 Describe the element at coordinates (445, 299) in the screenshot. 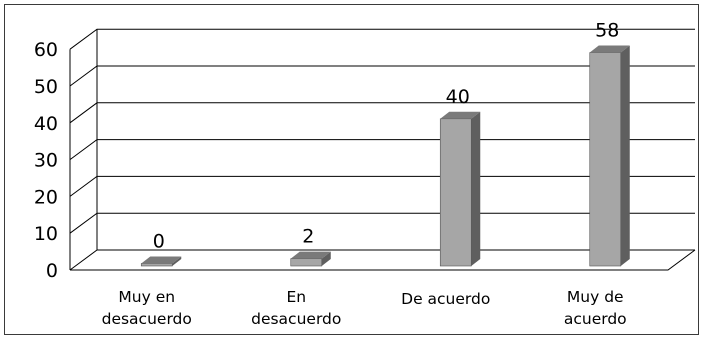

I see `category-label-2-0: De acuerdo` at that location.